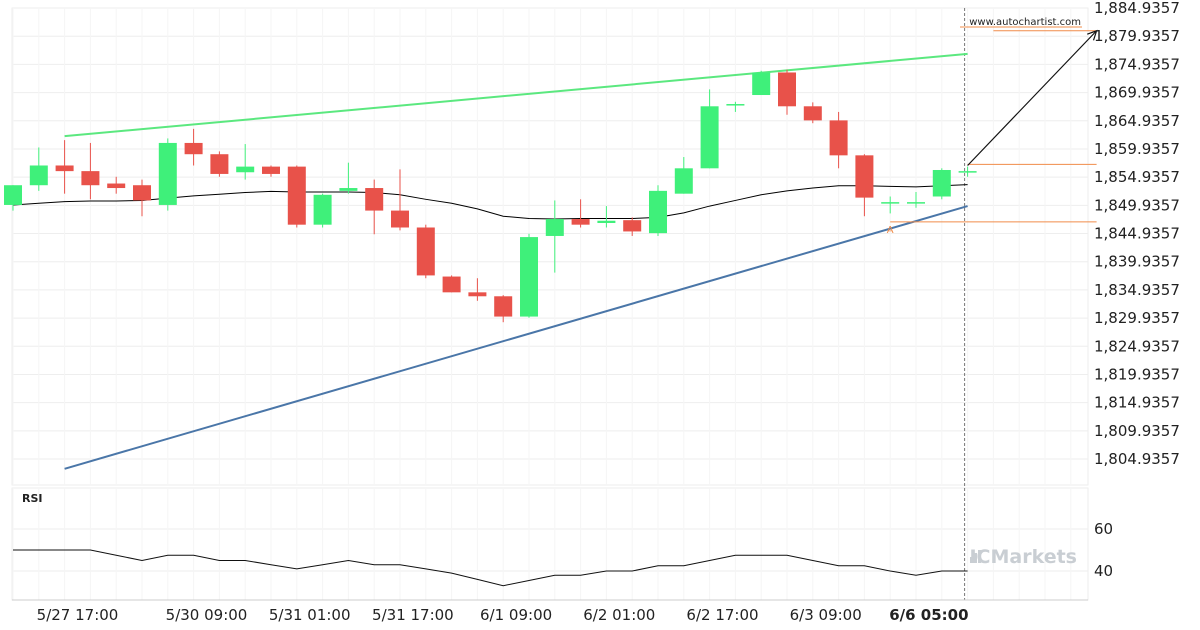 The height and width of the screenshot is (630, 1200). I want to click on y-tick-label: 1,864.9357, so click(1137, 121).